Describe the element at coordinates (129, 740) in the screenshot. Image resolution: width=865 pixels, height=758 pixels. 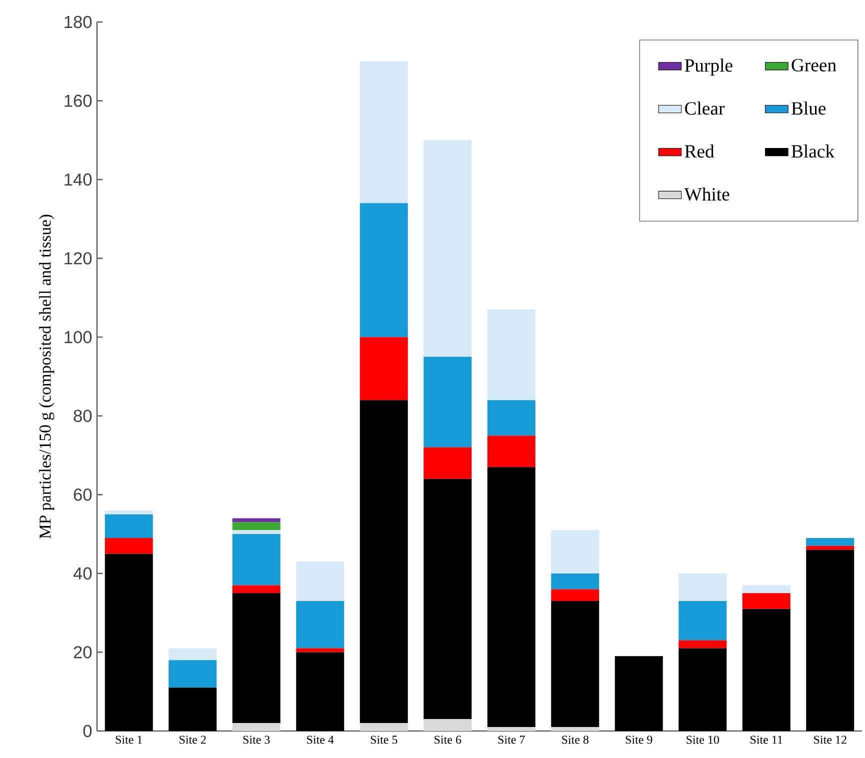
I see `x-tick-label: Site 1` at that location.